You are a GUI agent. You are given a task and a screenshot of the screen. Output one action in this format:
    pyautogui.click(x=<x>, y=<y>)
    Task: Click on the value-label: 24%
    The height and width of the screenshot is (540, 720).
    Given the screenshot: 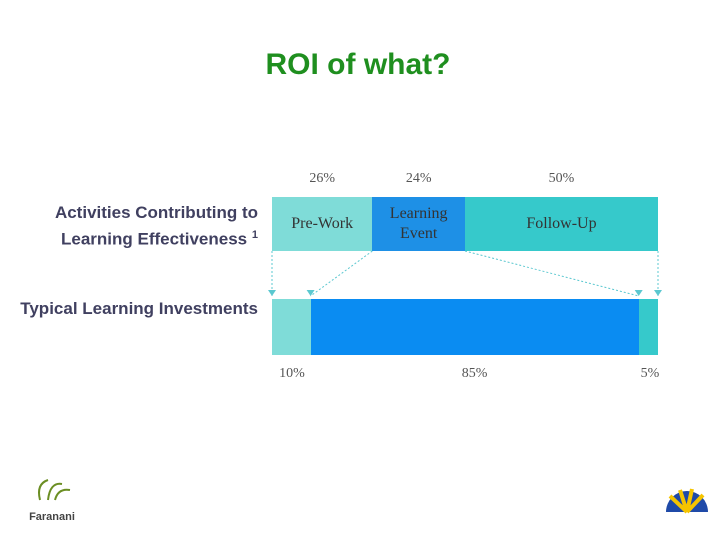 What is the action you would take?
    pyautogui.click(x=418, y=178)
    